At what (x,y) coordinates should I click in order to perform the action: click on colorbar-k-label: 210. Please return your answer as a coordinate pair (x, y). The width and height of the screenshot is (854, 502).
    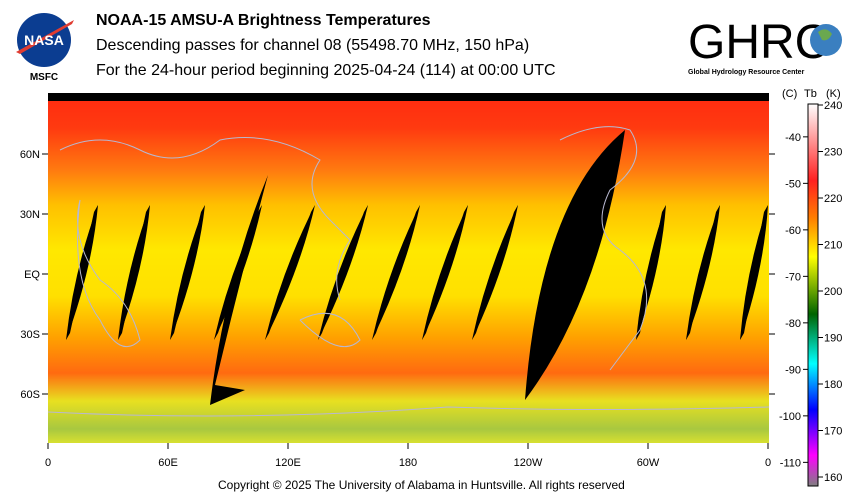
    Looking at the image, I should click on (833, 246).